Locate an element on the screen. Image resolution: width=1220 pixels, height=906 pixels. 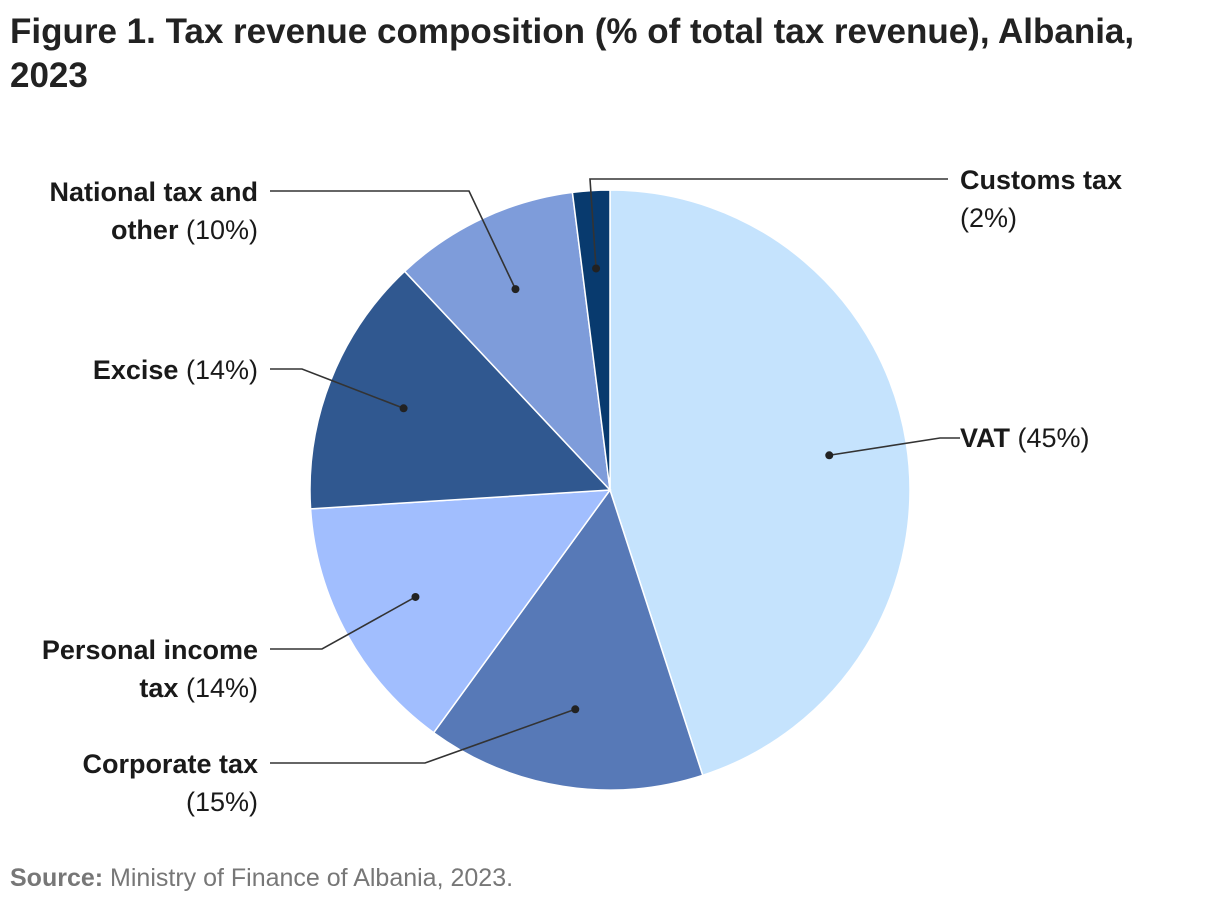
slice-label-personal-income-tax: Personal income is located at coordinates (150, 650).